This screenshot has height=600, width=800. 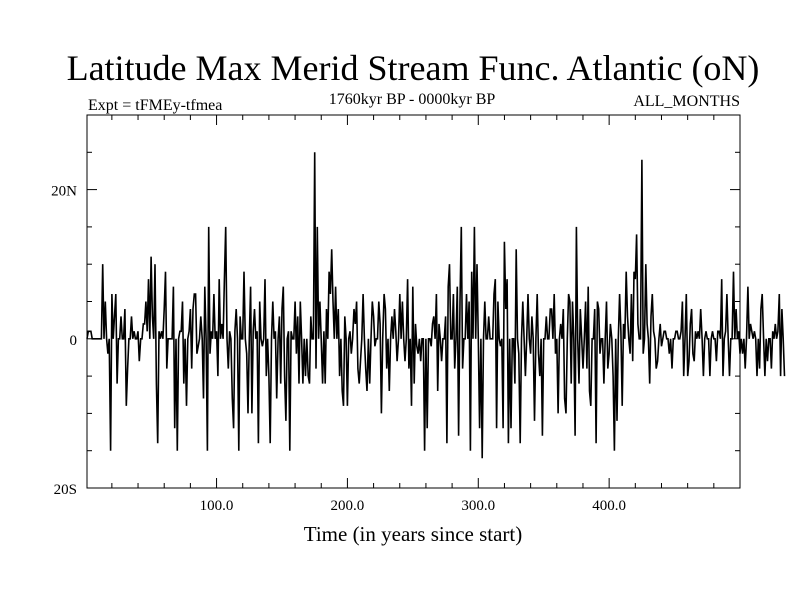 I want to click on y-tick-label: 20S, so click(x=65, y=490).